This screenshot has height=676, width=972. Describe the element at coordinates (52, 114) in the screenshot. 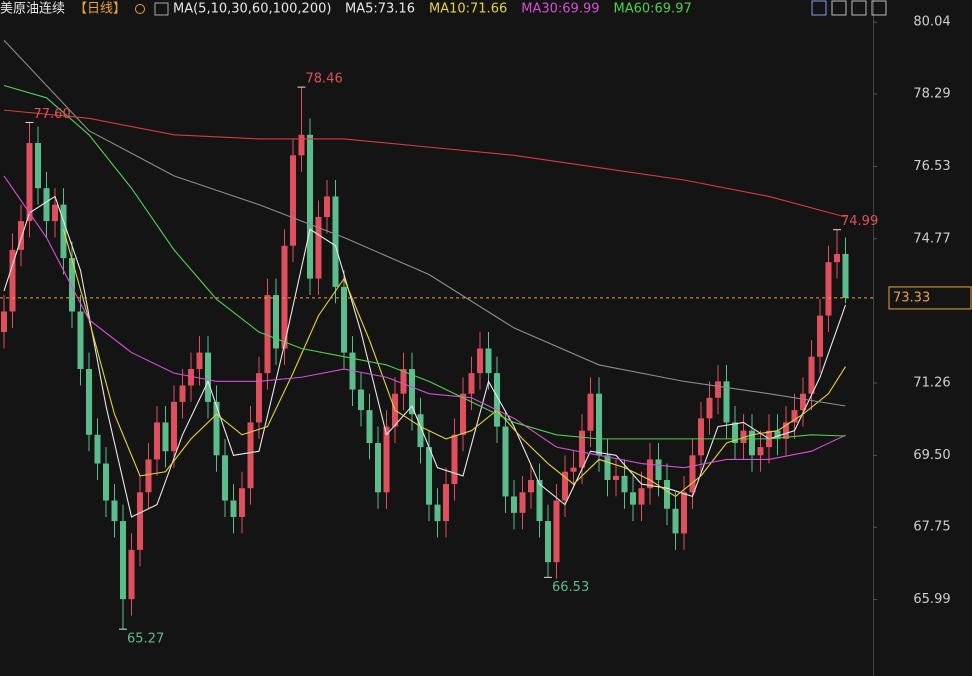

I see `annotation: 77.60` at that location.